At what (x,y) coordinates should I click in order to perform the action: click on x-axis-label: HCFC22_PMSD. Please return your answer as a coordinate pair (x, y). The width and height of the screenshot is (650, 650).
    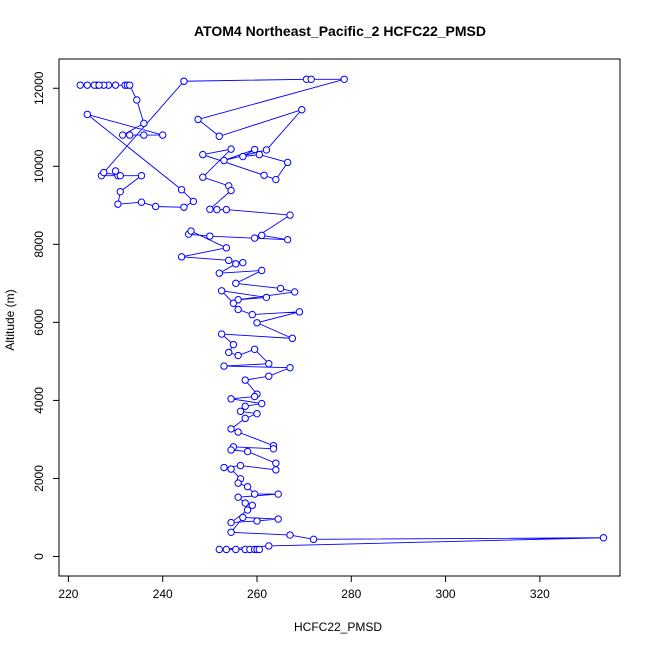
    Looking at the image, I should click on (338, 627).